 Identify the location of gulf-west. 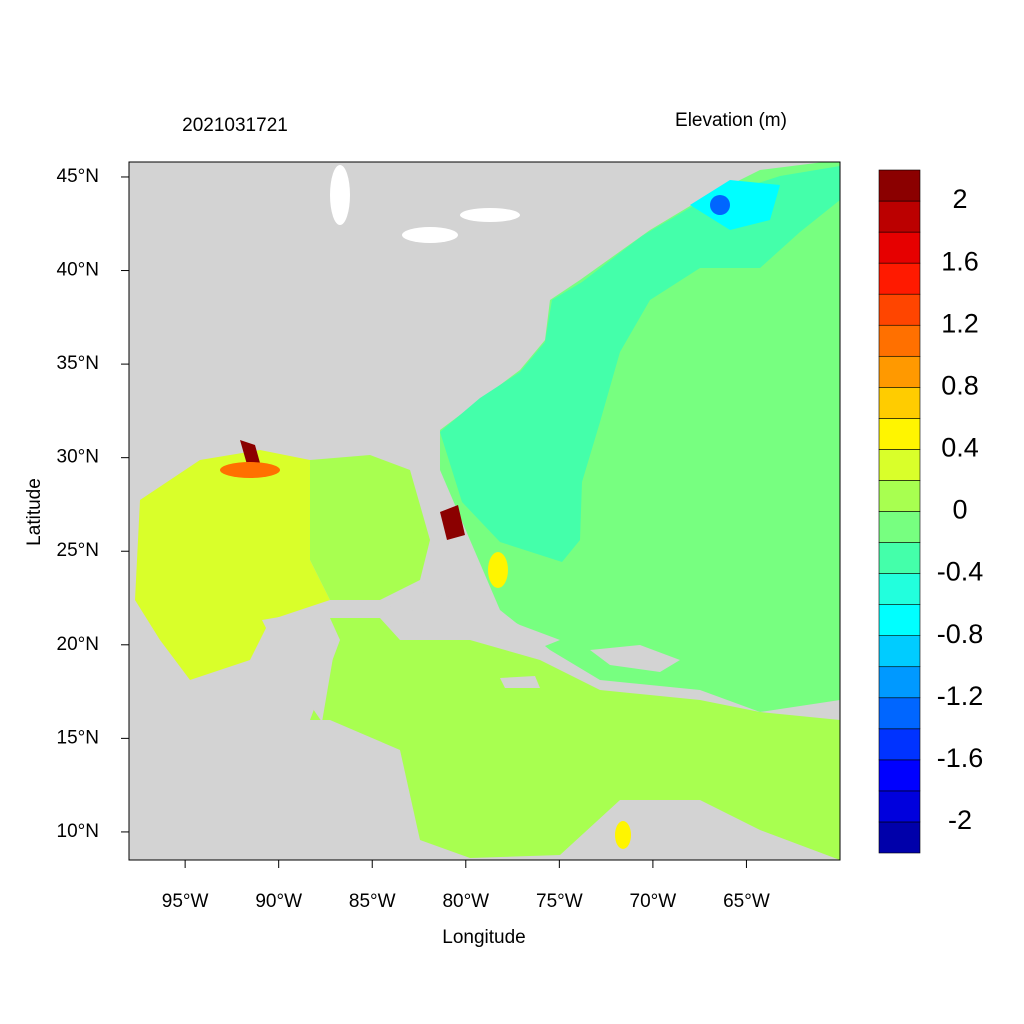
(232, 565).